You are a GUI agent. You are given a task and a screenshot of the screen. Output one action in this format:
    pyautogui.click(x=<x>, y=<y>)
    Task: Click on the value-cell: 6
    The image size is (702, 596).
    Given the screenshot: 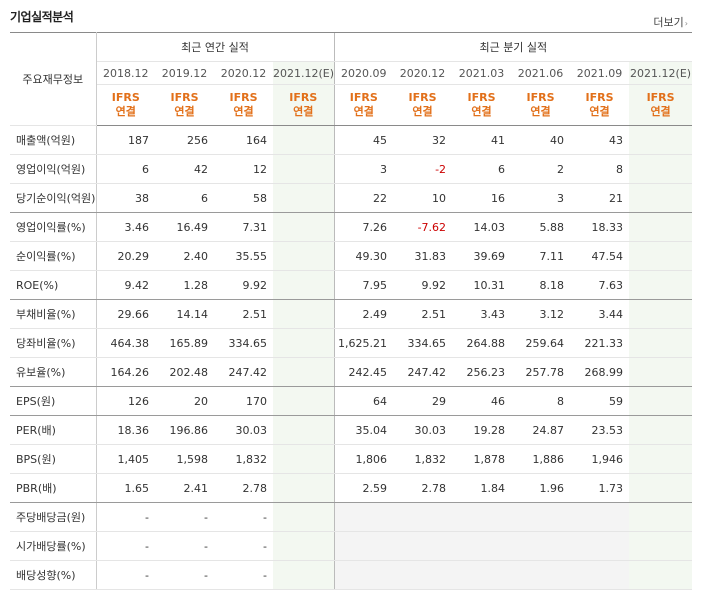 What is the action you would take?
    pyautogui.click(x=125, y=169)
    